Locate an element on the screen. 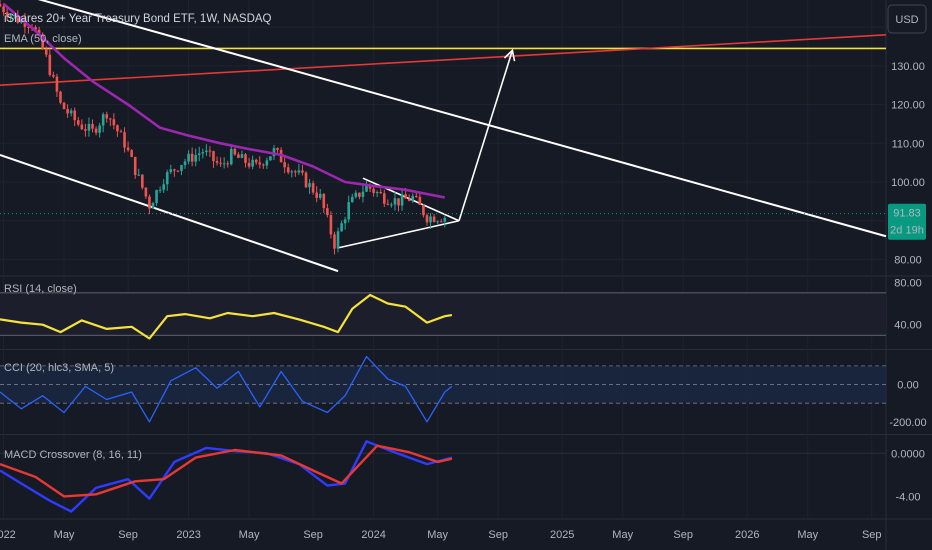 The width and height of the screenshot is (932, 550). rsi-line is located at coordinates (226, 316).